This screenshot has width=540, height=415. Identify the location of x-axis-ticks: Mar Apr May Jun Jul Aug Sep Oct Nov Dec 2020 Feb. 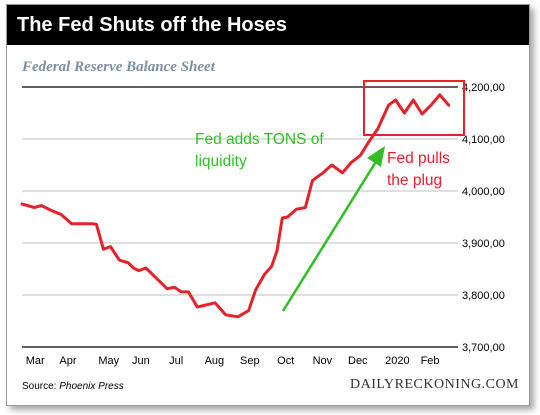
(233, 361).